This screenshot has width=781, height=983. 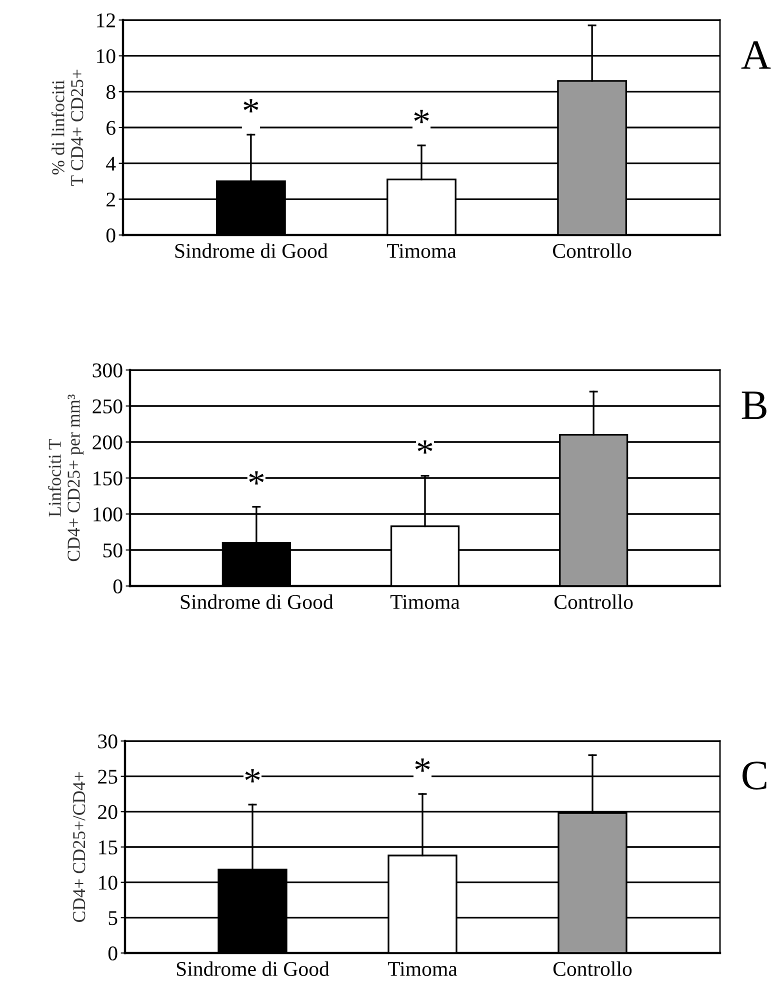 I want to click on y-tick-label: 20, so click(x=108, y=812).